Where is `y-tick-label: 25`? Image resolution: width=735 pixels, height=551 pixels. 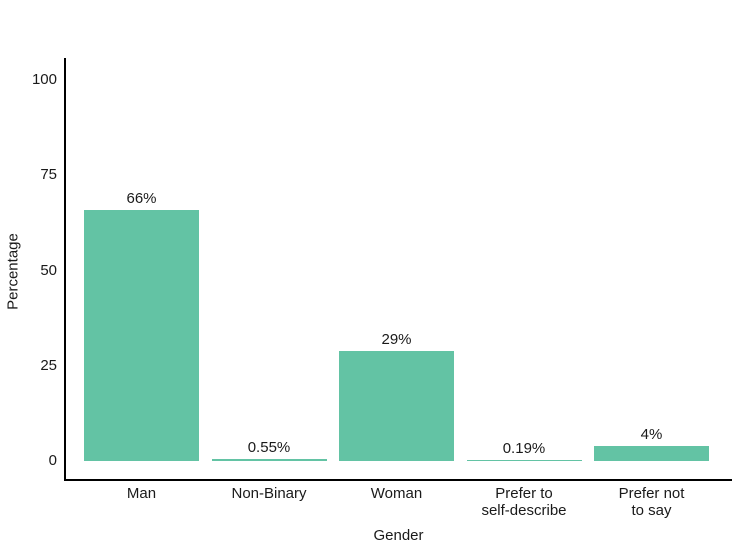
y-tick-label: 25 is located at coordinates (48, 365).